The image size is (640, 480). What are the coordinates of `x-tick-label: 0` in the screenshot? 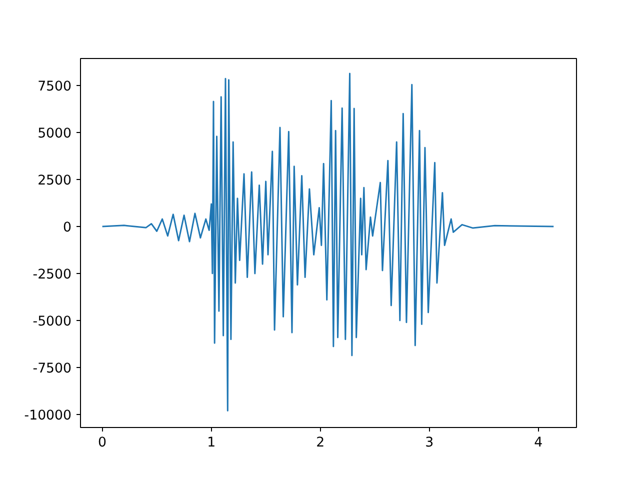 It's located at (102, 443).